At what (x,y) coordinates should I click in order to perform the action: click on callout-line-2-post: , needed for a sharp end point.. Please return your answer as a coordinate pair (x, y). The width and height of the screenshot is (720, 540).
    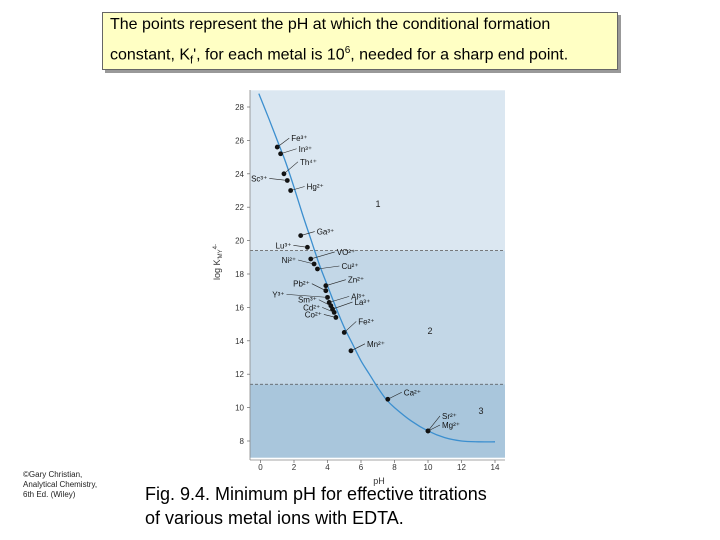
    Looking at the image, I should click on (459, 55).